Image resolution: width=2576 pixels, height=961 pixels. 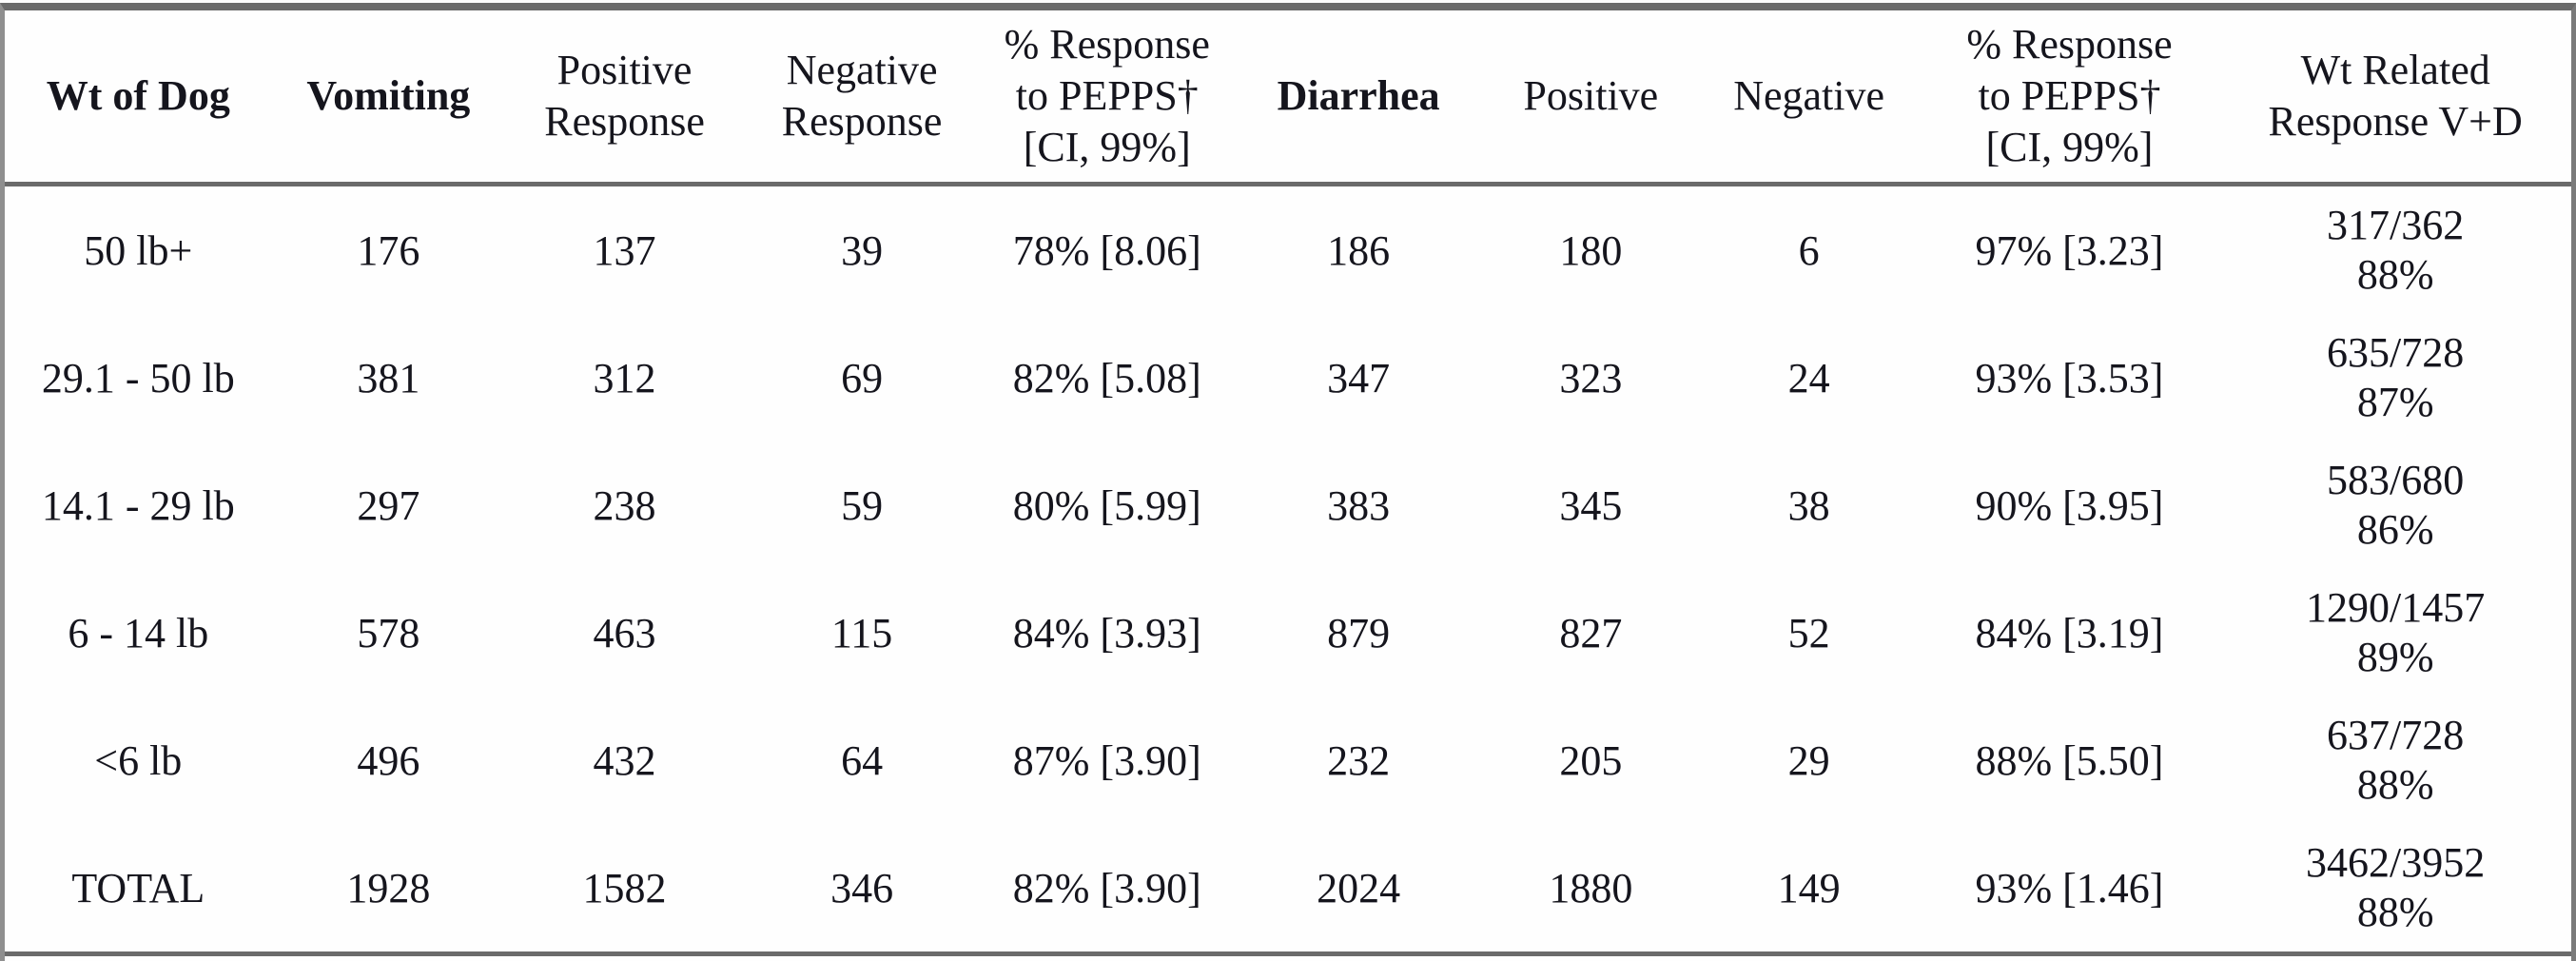 What do you see at coordinates (139, 633) in the screenshot?
I see `cell-wt-of-dog: 6 - 14 lb` at bounding box center [139, 633].